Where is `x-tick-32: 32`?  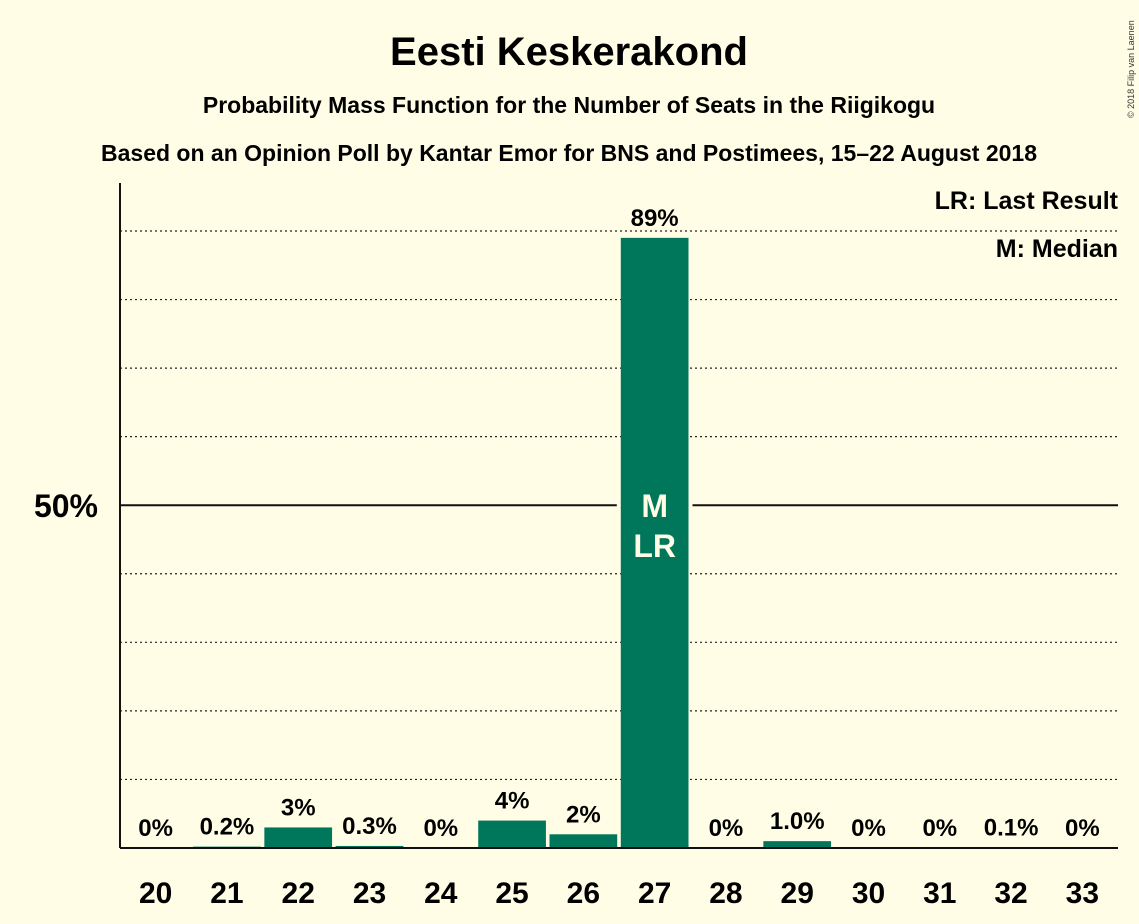 x-tick-32: 32 is located at coordinates (1010, 893).